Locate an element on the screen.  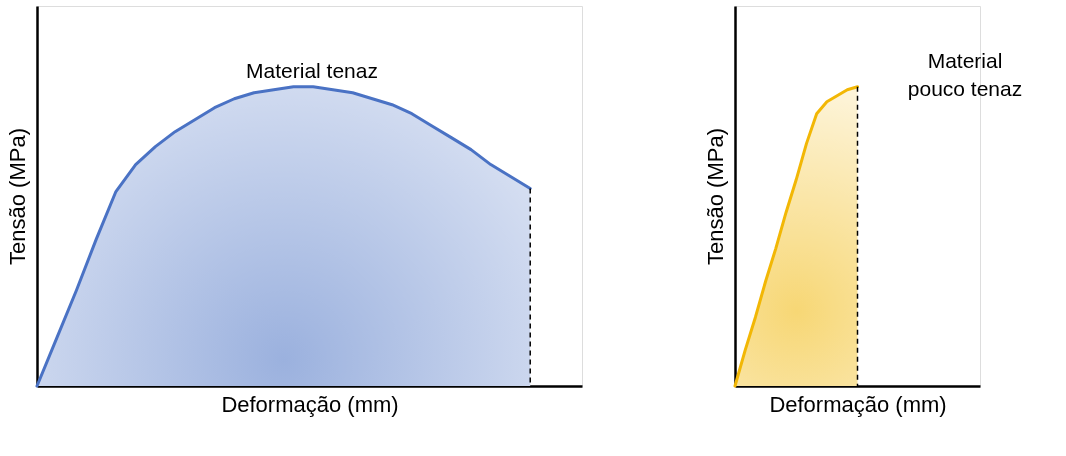
text: Material tenaz is located at coordinates (312, 70).